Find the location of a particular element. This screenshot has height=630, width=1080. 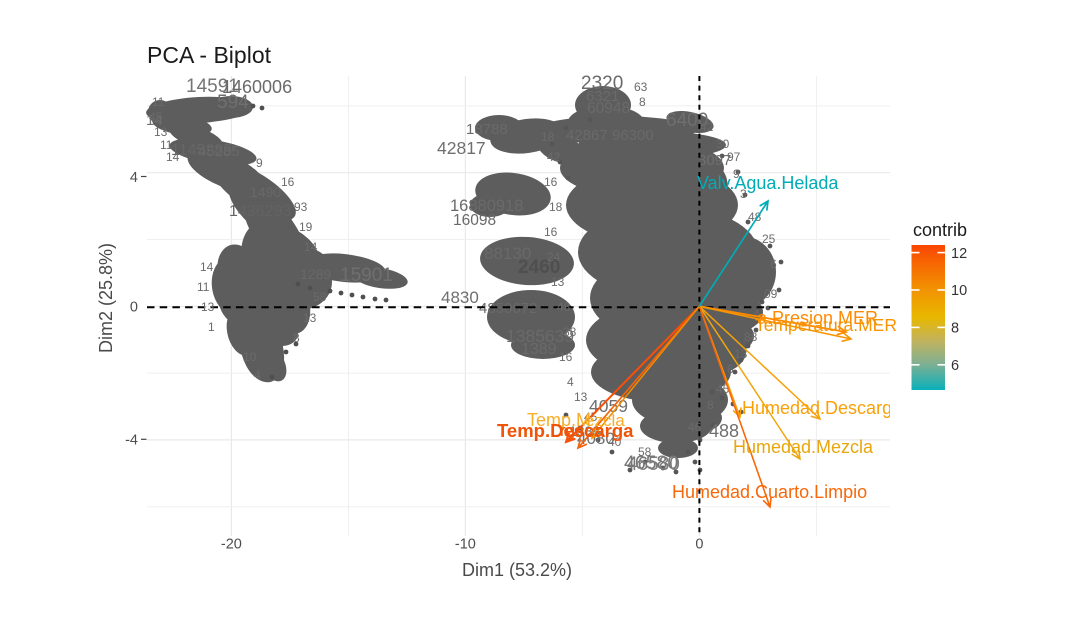

svg-text: 1145285 is located at coordinates (201, 150).